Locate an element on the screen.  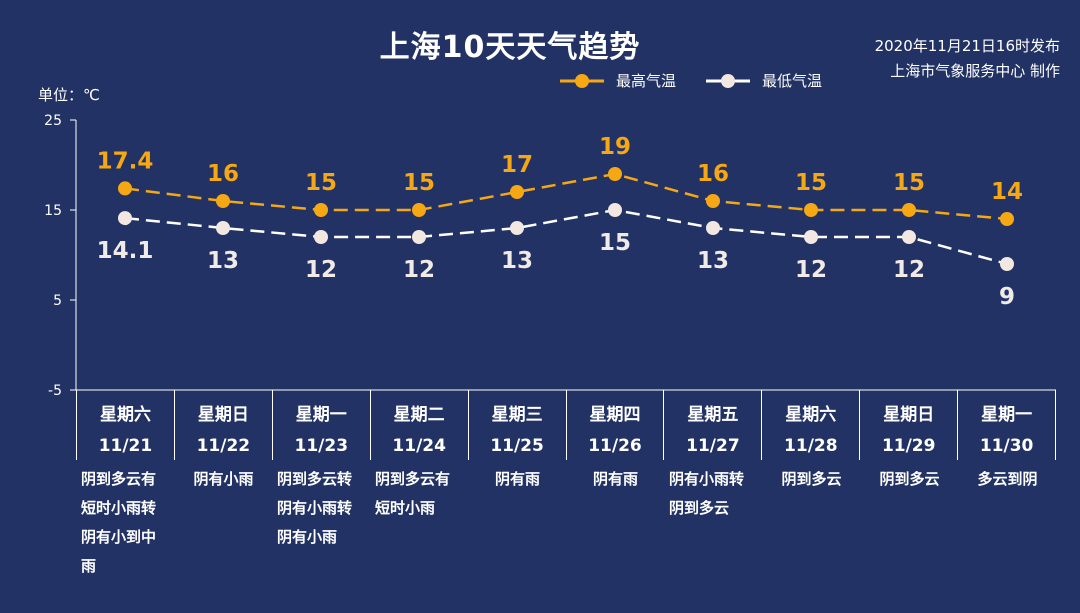
legend-low-label: 最低气温 is located at coordinates (792, 81).